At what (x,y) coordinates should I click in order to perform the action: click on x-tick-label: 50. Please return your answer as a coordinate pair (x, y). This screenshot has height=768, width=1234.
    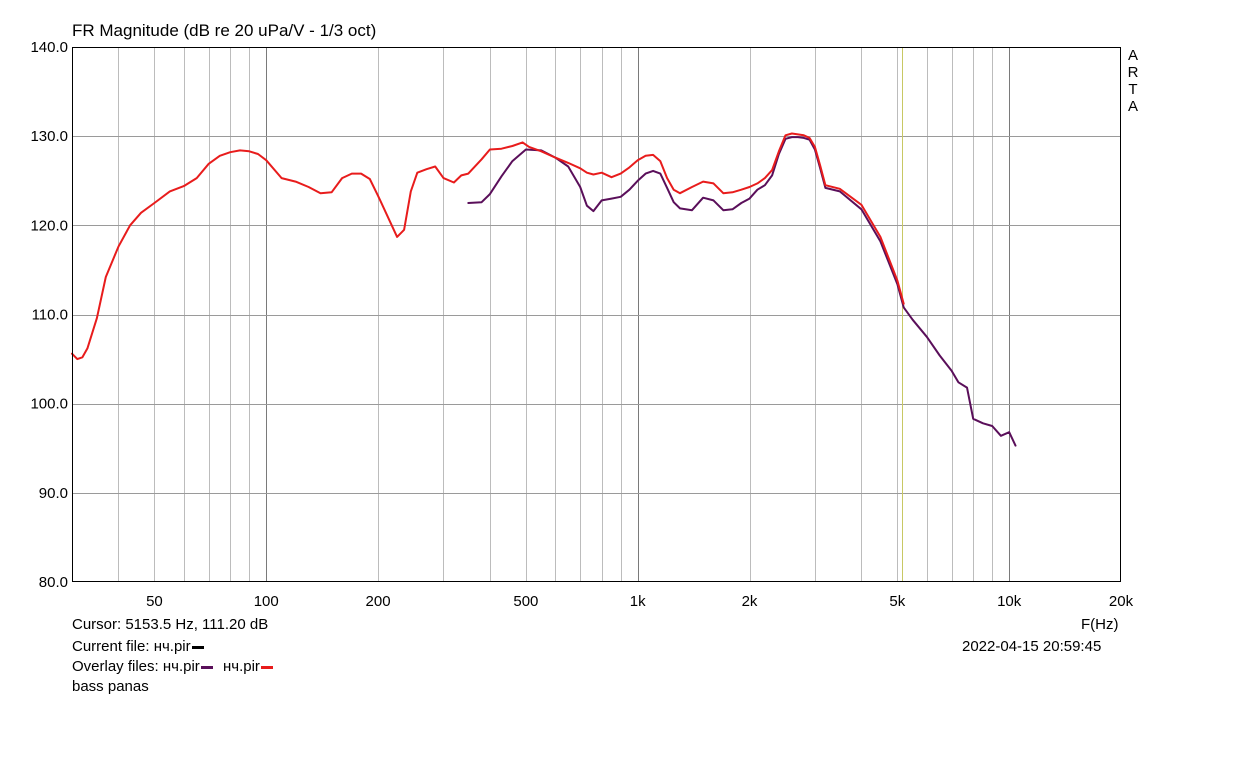
    Looking at the image, I should click on (154, 601).